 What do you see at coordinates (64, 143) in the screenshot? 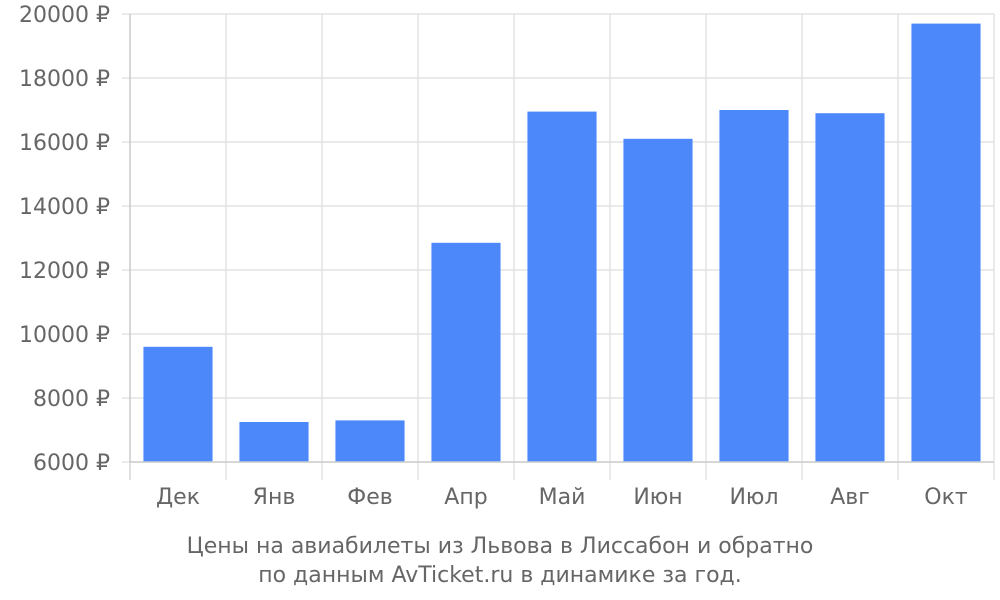
I see `y-tick-label: 16000 ₽` at bounding box center [64, 143].